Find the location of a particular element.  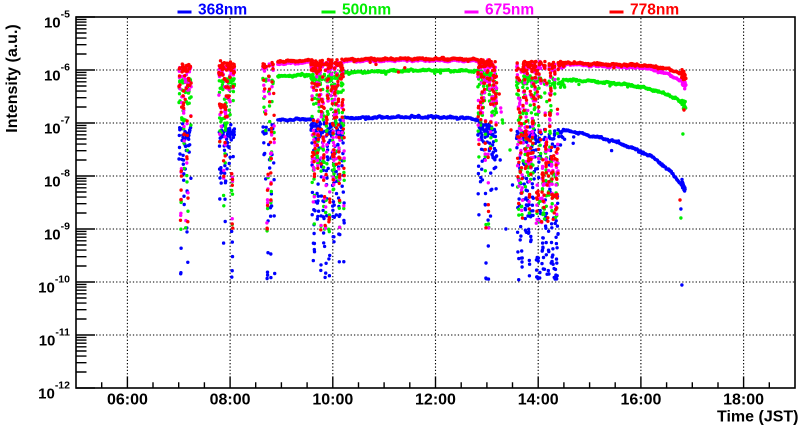

svg-text: 16:00 is located at coordinates (640, 400).